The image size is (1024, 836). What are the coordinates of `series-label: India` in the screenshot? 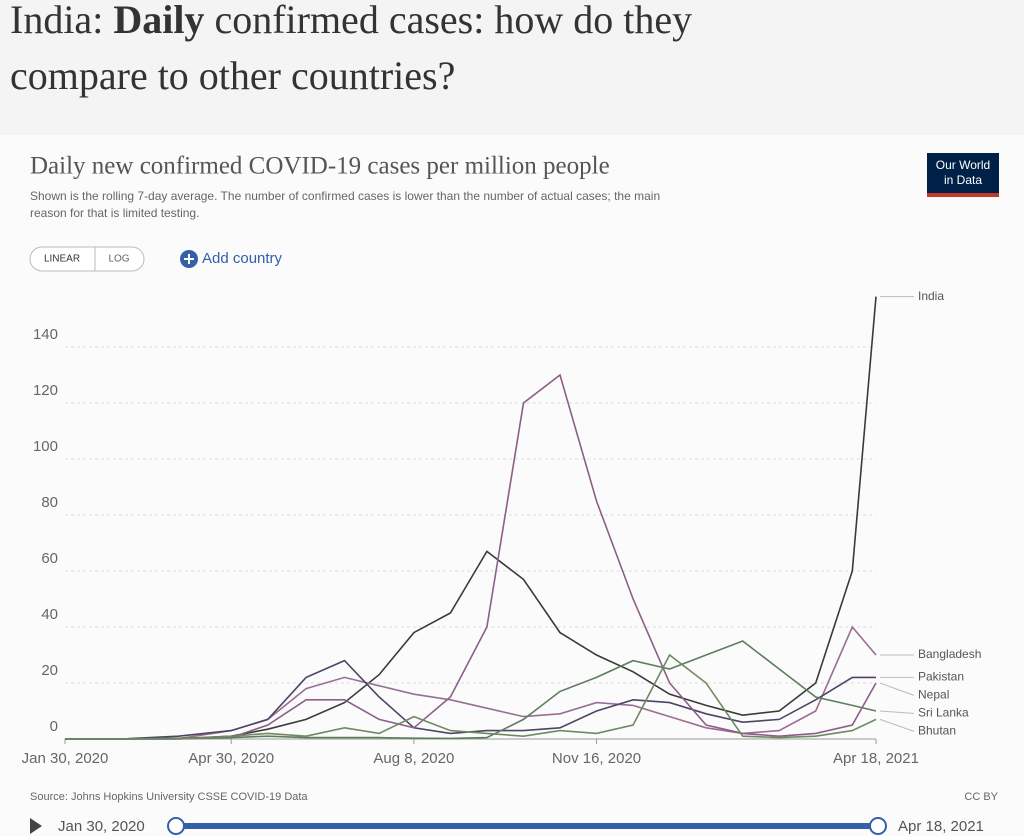 It's located at (931, 296).